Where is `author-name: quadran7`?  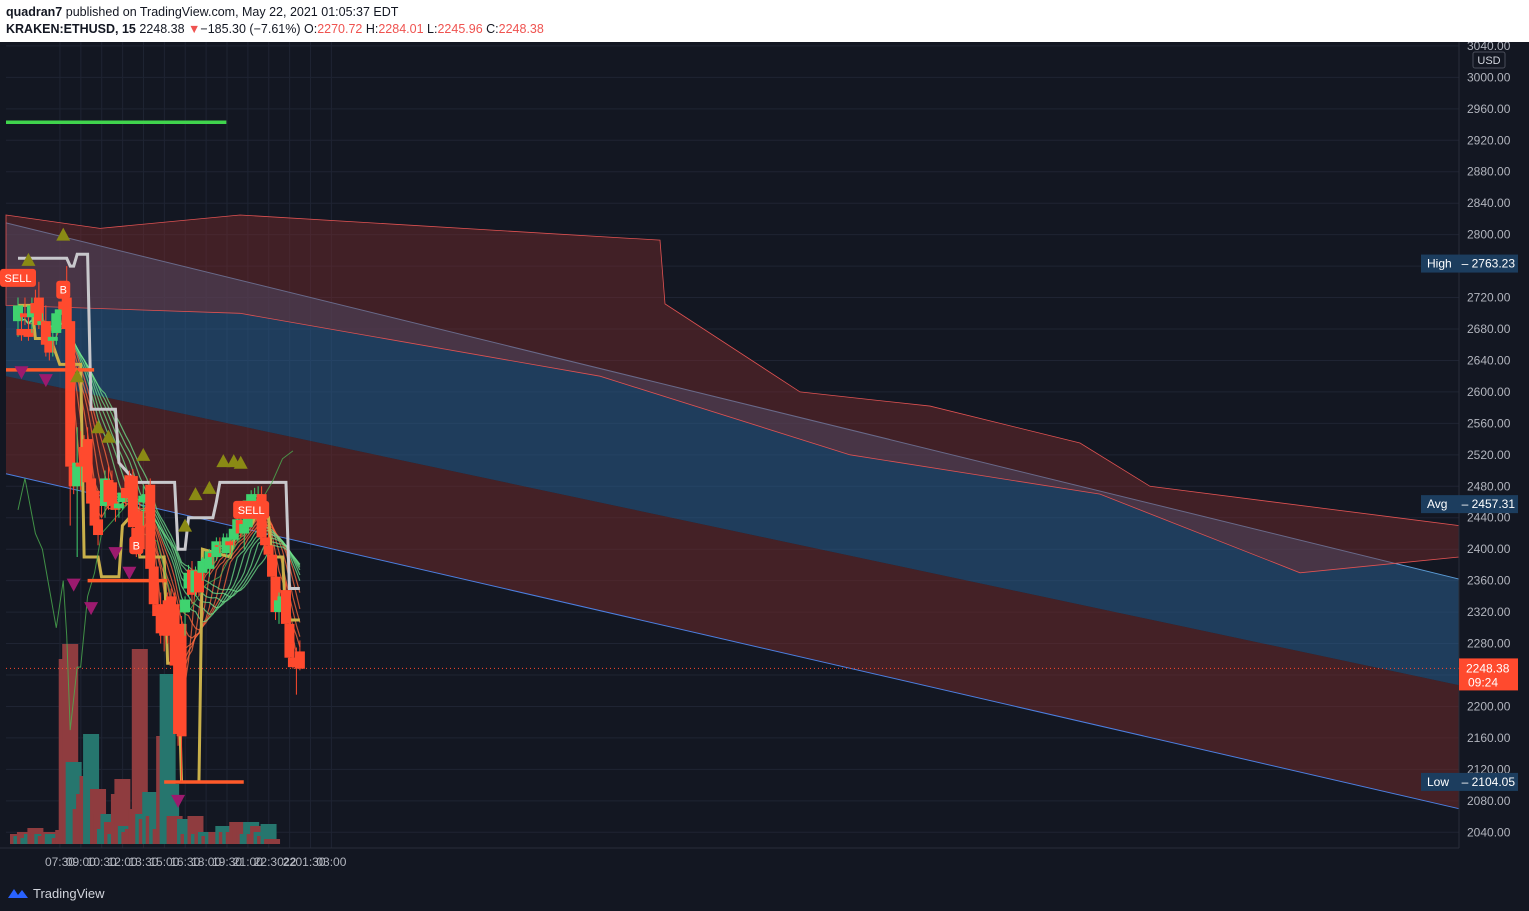
author-name: quadran7 is located at coordinates (34, 12).